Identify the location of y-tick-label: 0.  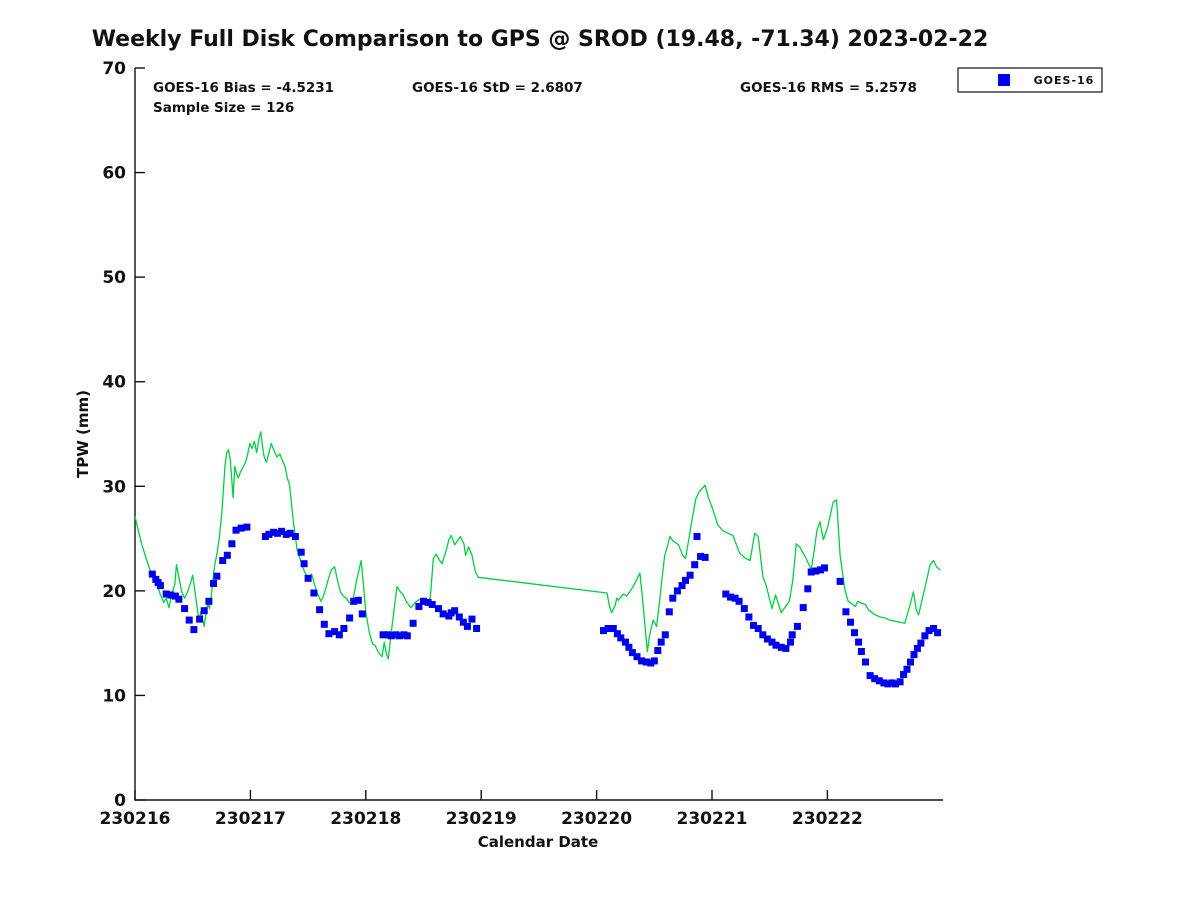
(120, 801).